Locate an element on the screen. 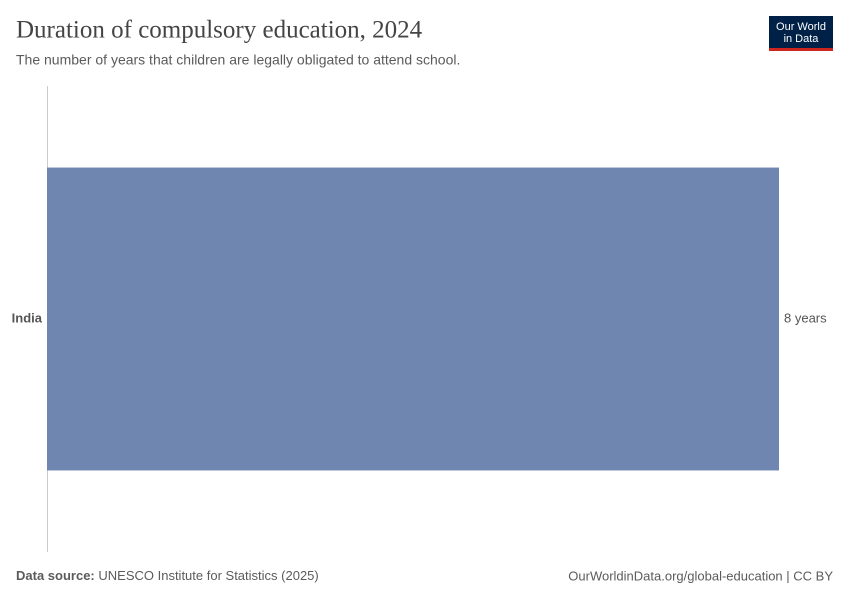  logo: Our World in Data is located at coordinates (801, 33).